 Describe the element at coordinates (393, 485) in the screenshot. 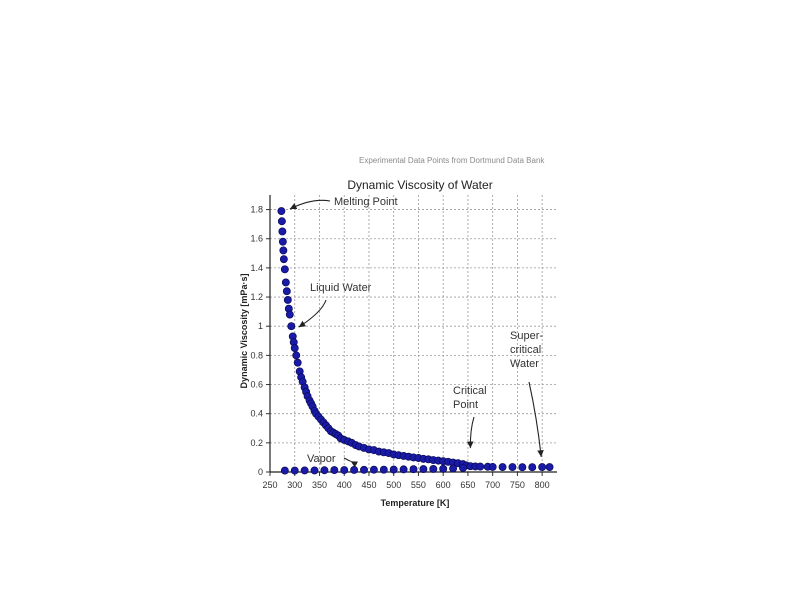

I see `x-tick-label: 500` at that location.